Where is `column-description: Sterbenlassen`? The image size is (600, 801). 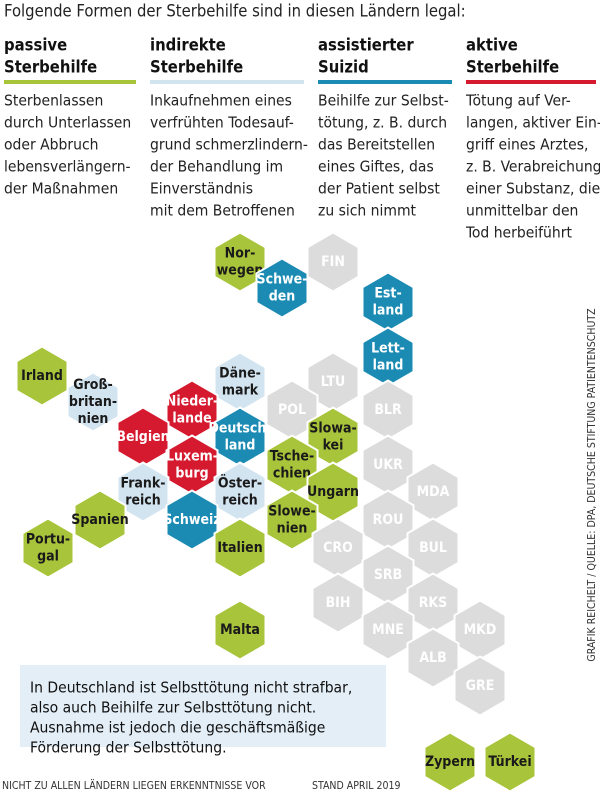 column-description: Sterbenlassen is located at coordinates (53, 101).